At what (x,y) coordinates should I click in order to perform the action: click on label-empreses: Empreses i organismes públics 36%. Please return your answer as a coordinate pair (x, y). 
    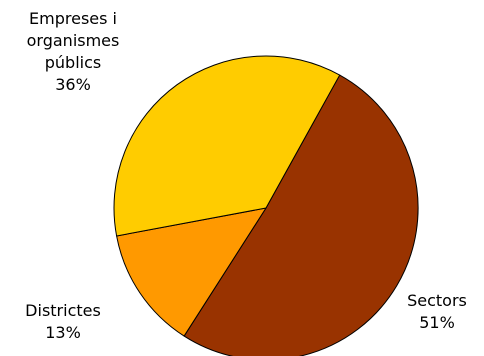
    Looking at the image, I should click on (73, 52).